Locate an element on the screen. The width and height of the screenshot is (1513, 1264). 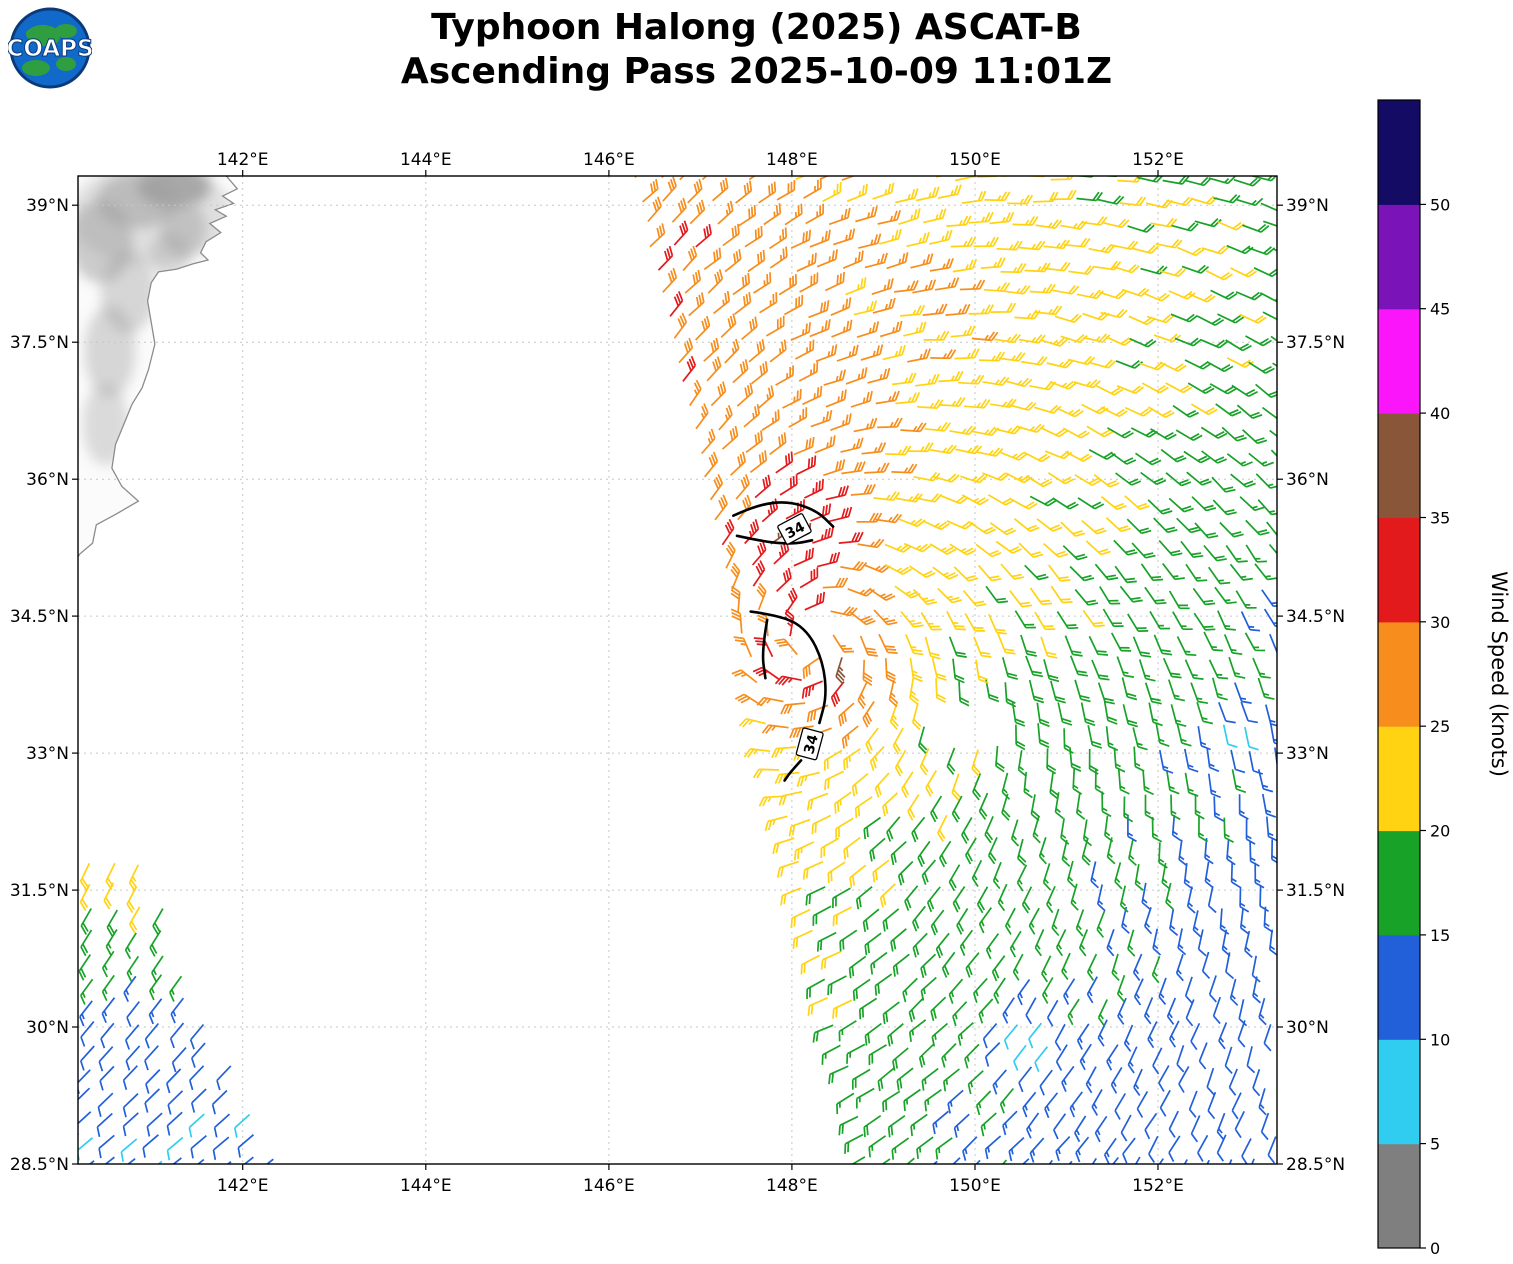
x-tick-label: 148°E is located at coordinates (792, 1186).